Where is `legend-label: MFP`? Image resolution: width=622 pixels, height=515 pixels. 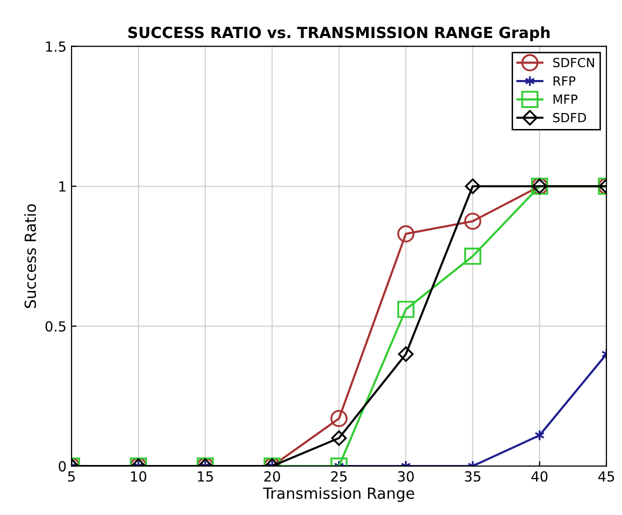
legend-label: MFP is located at coordinates (566, 99).